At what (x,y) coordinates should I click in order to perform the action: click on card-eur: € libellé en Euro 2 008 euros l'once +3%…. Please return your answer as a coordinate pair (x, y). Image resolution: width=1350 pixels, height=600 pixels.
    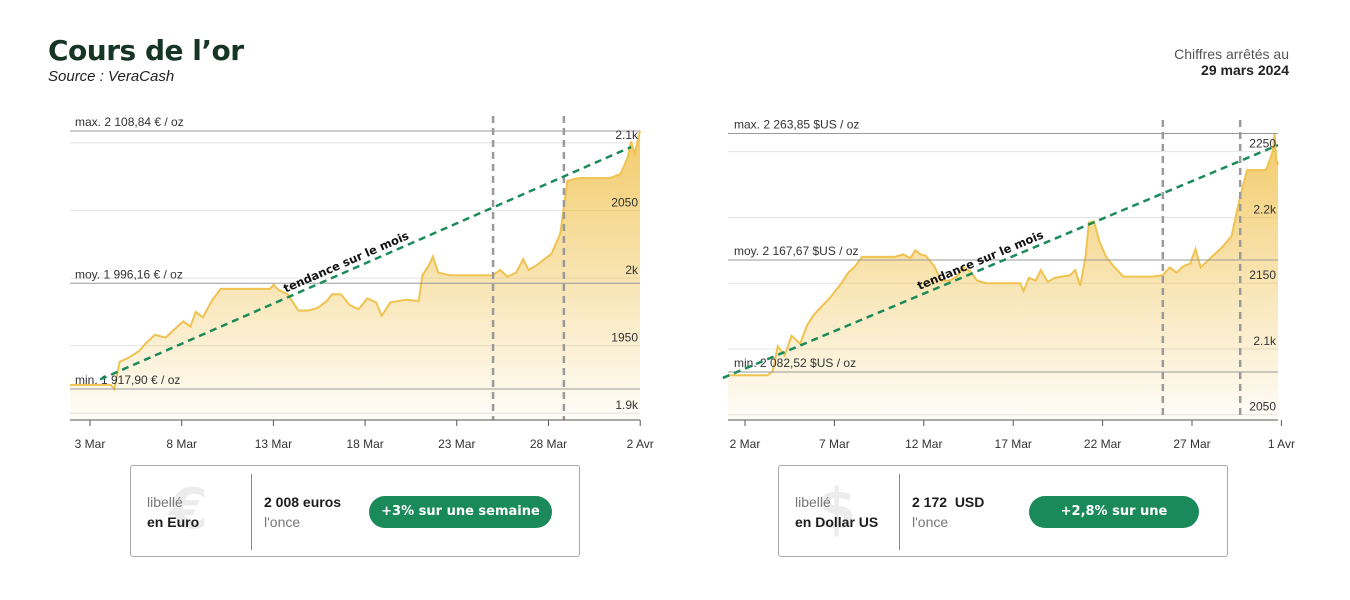
    Looking at the image, I should click on (355, 511).